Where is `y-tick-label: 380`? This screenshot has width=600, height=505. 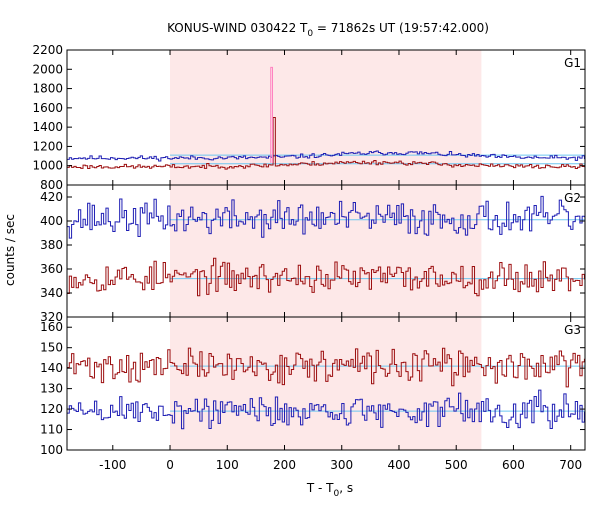 y-tick-label: 380 is located at coordinates (51, 245).